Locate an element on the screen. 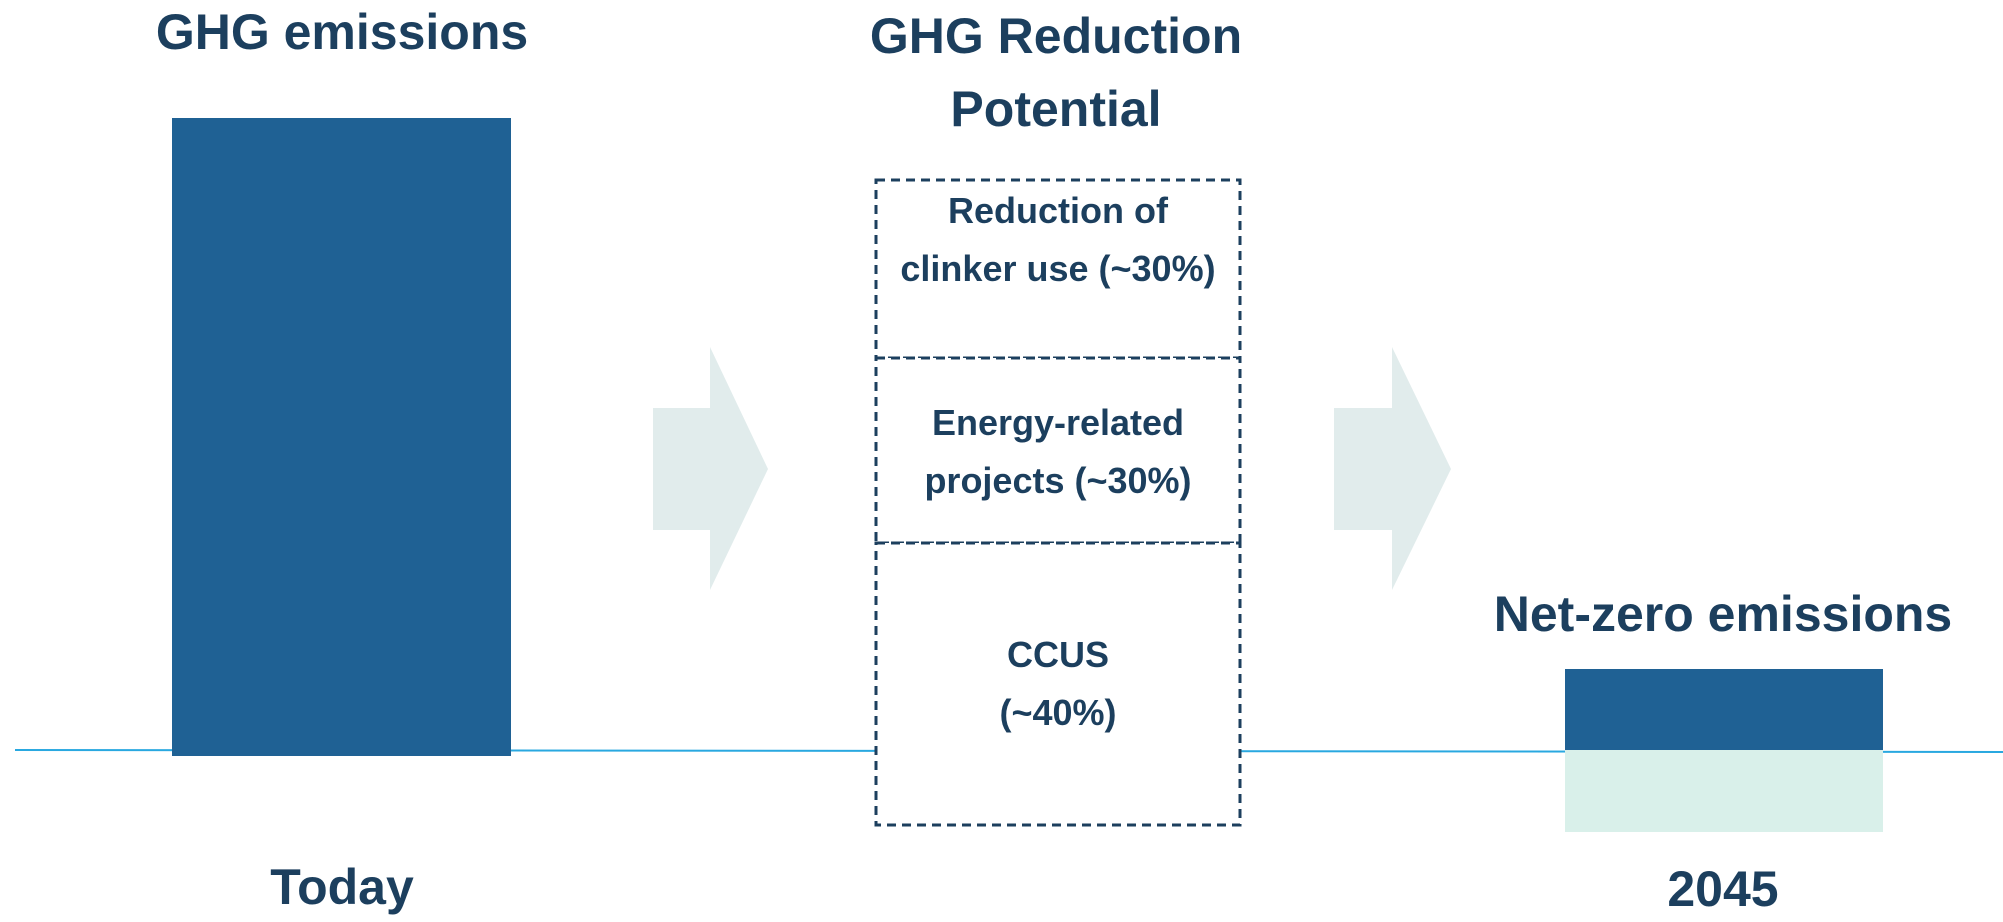  column-title: Net-zero emissions is located at coordinates (1723, 614).